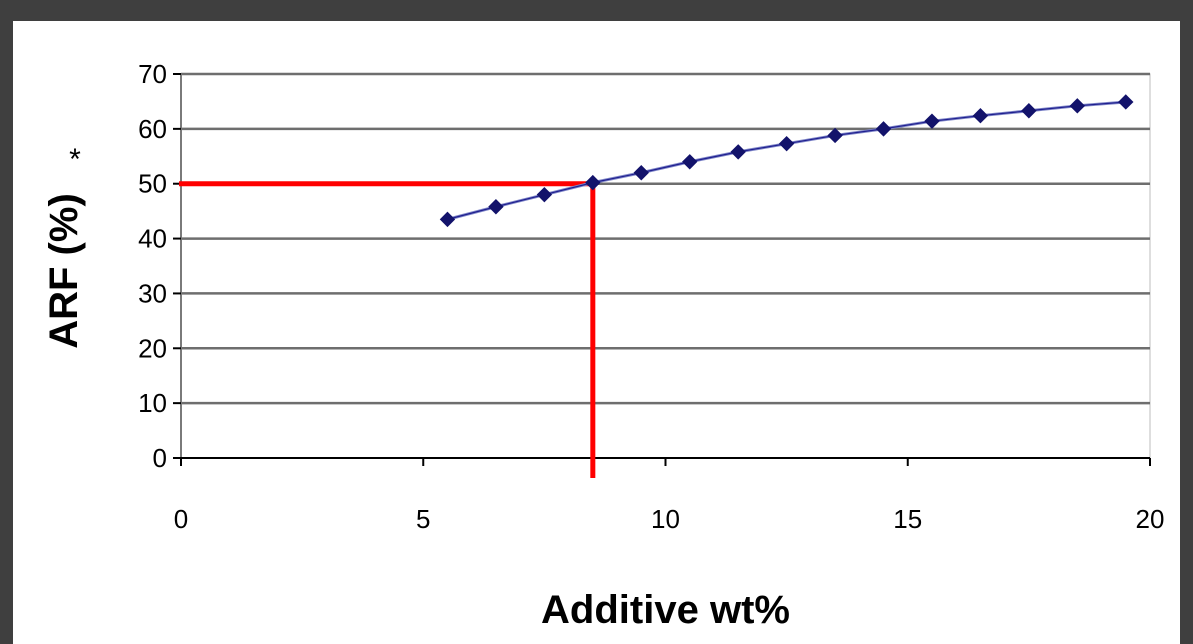 This screenshot has width=1193, height=644. What do you see at coordinates (665, 610) in the screenshot?
I see `x-axis-title: Additive wt%` at bounding box center [665, 610].